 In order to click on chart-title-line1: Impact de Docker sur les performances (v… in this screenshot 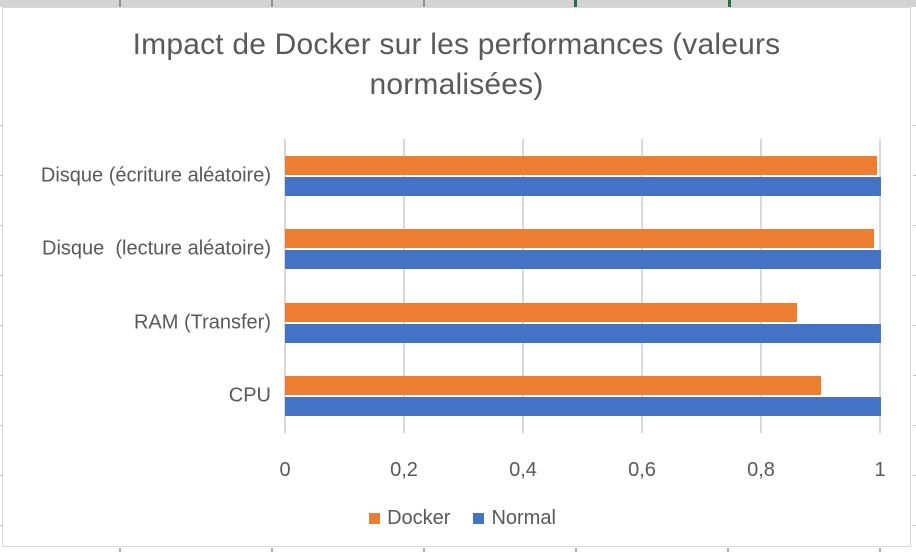, I will do `click(456, 44)`.